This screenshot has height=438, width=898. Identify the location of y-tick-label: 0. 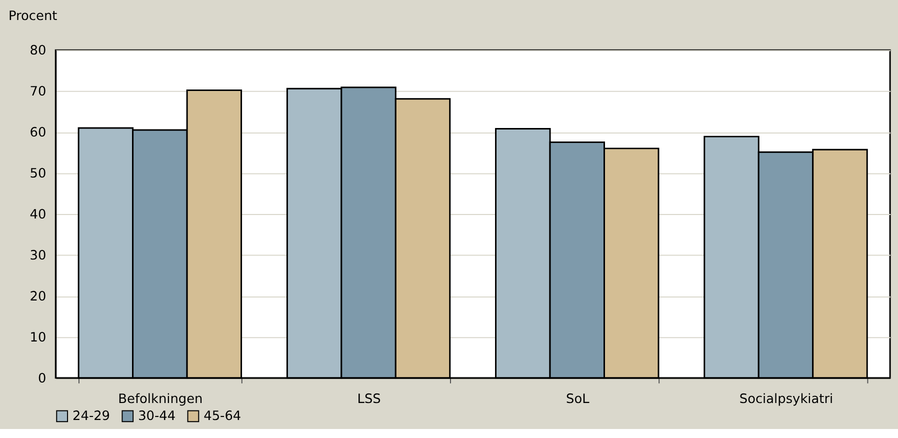
(42, 378).